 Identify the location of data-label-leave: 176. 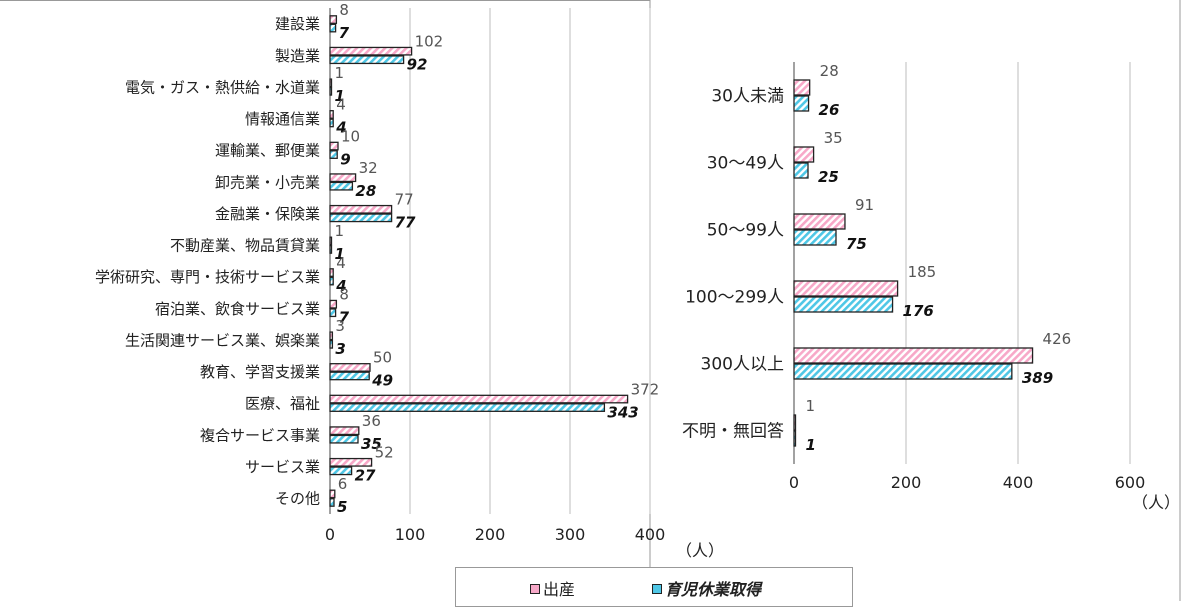
(918, 311).